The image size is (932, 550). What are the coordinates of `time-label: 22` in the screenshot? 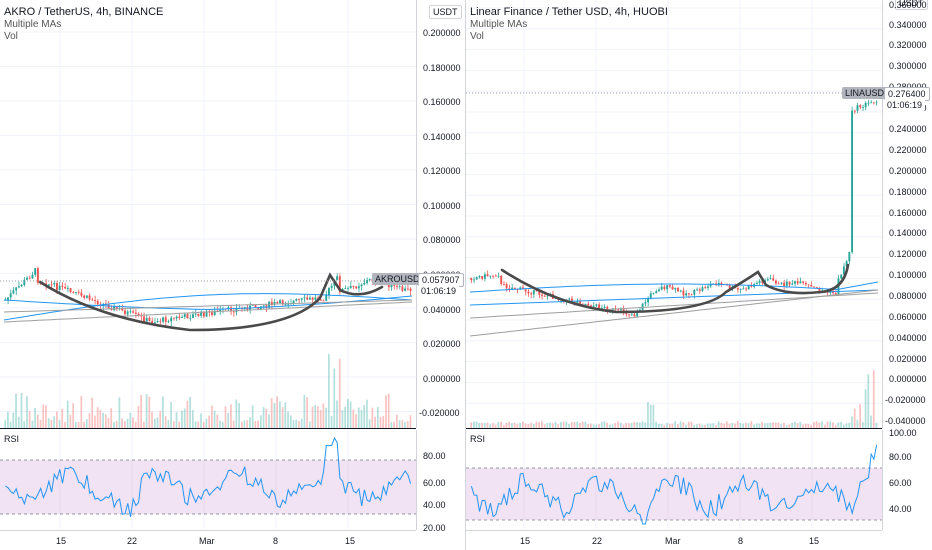 It's located at (597, 541).